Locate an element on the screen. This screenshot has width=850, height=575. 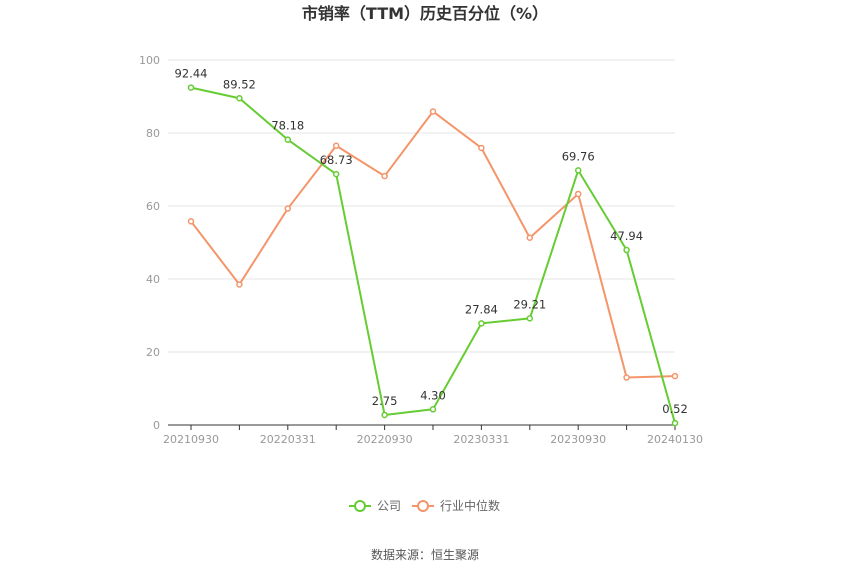
legend-item-industry-median: 行业中位数 is located at coordinates (456, 505).